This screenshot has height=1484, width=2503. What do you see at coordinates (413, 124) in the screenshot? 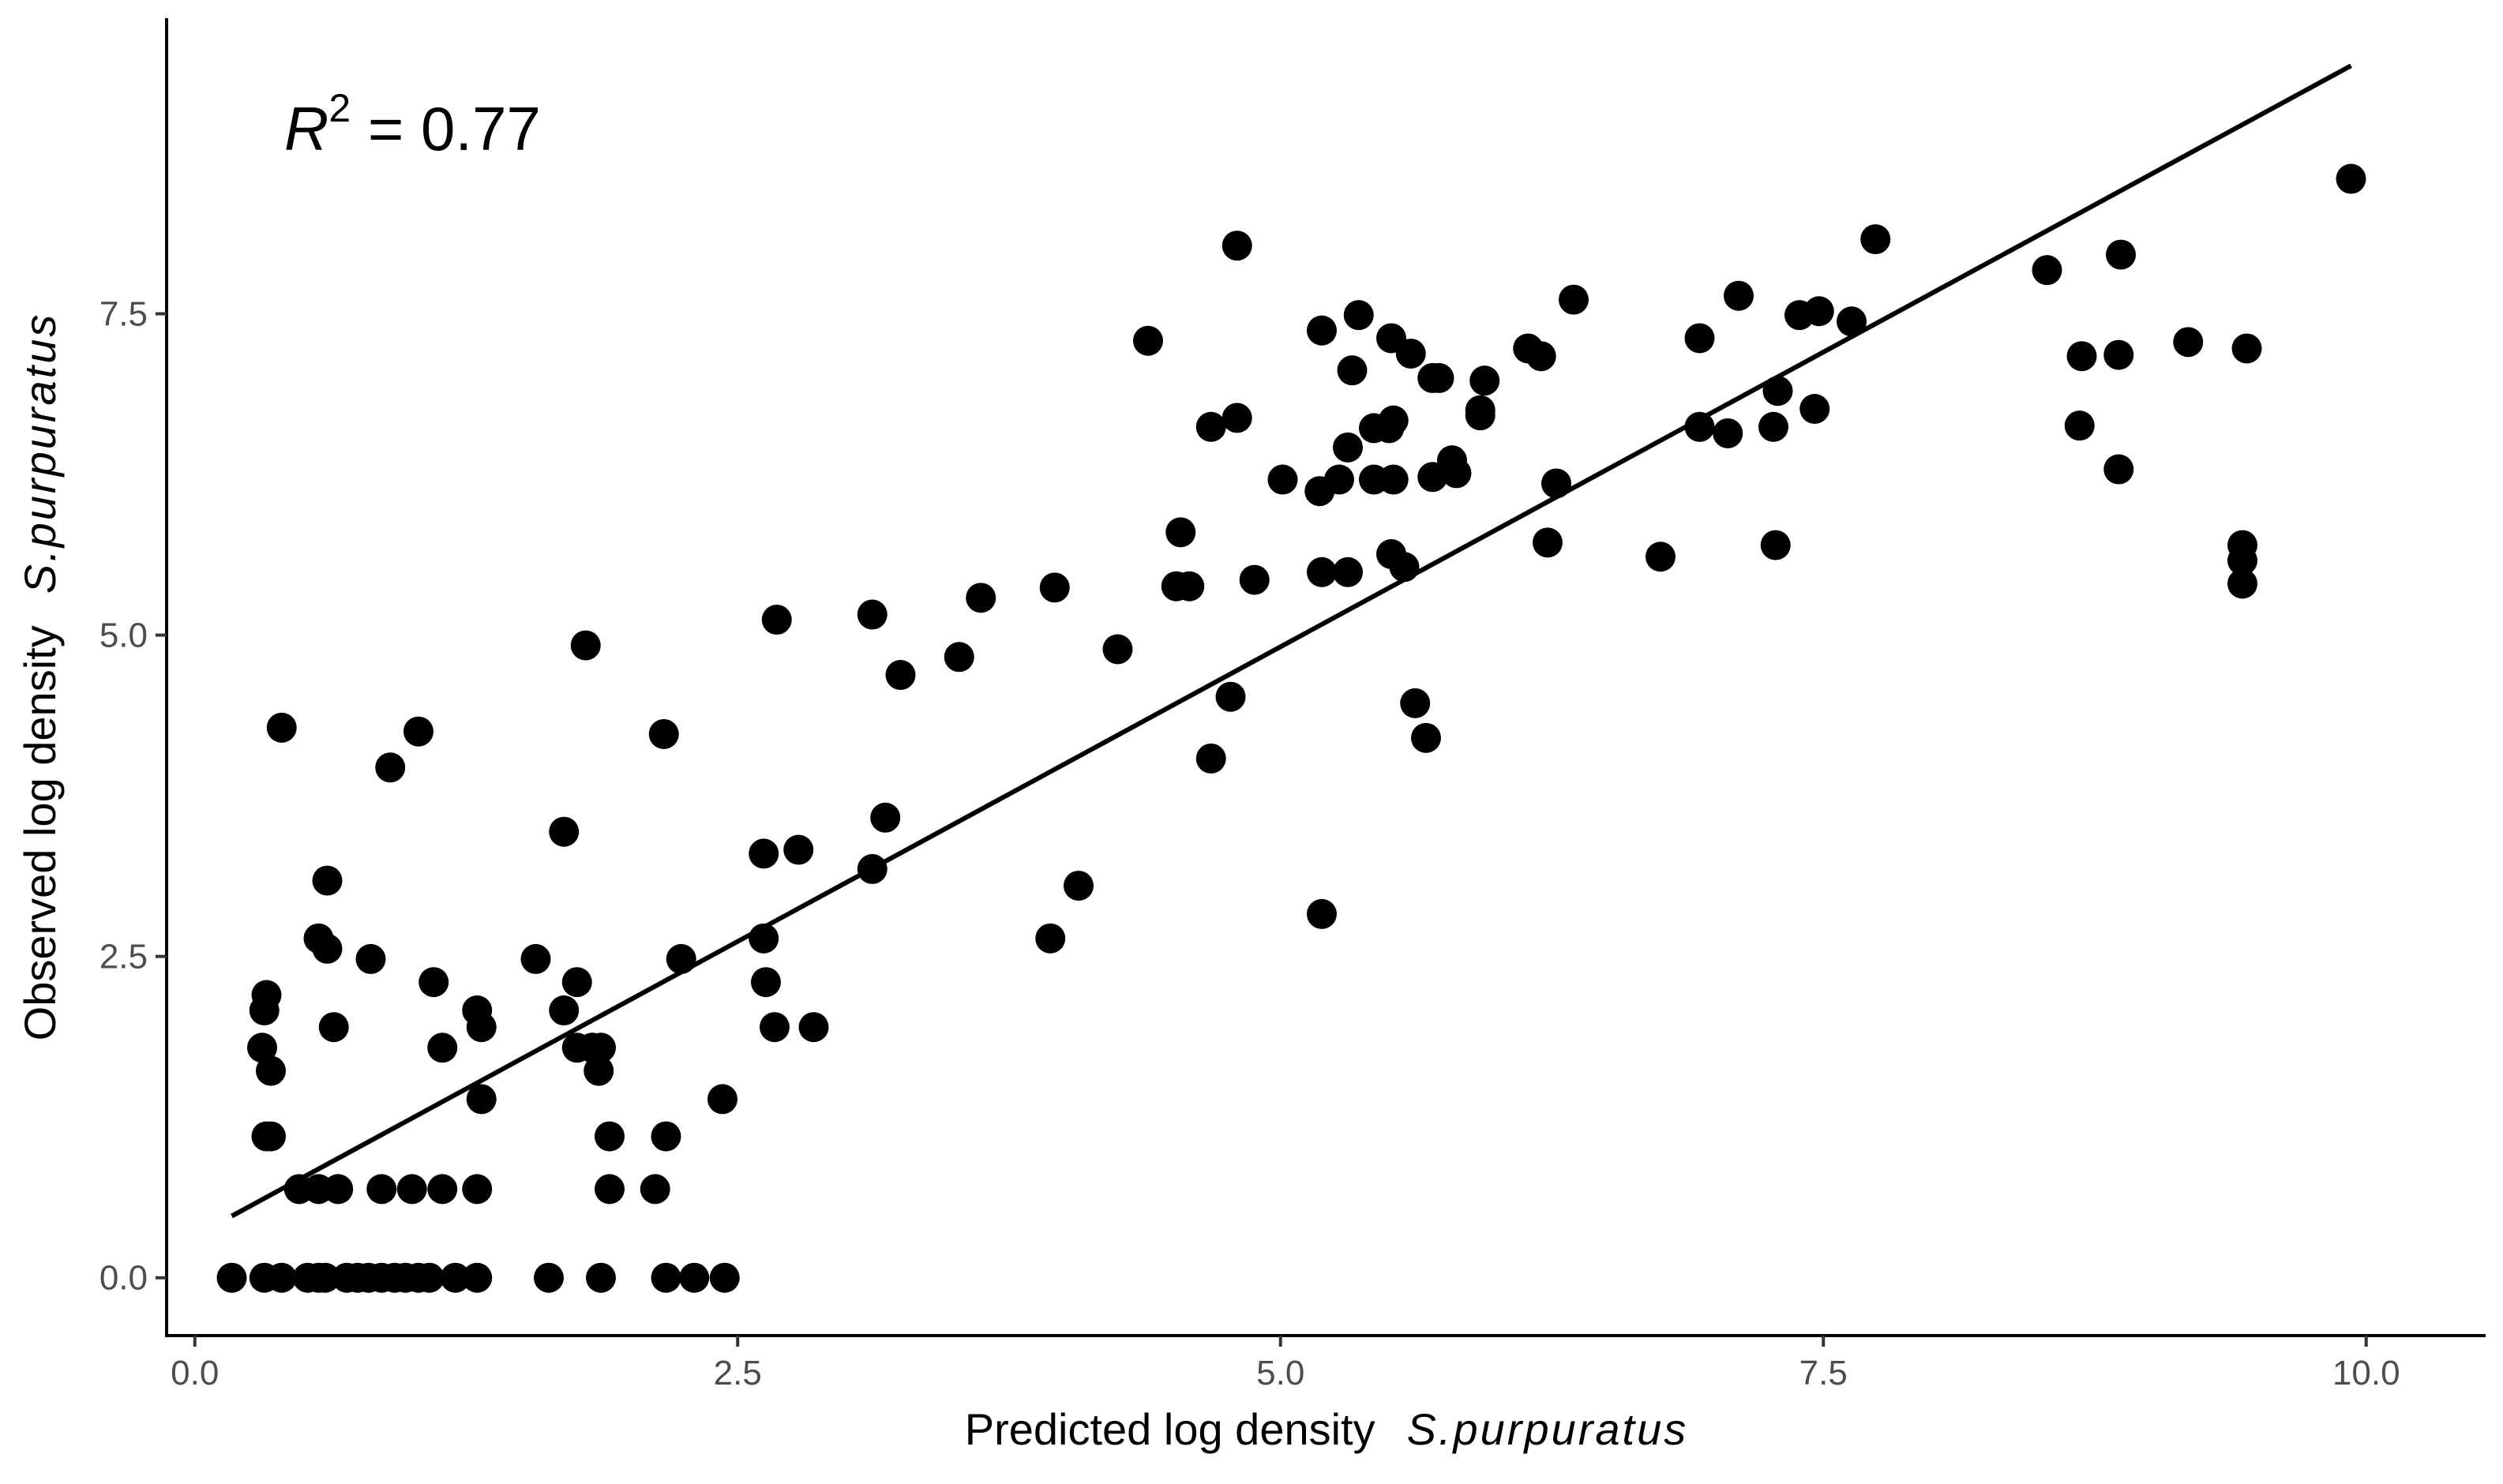
I see `r-squared-annotation: R2 = 0.77` at bounding box center [413, 124].